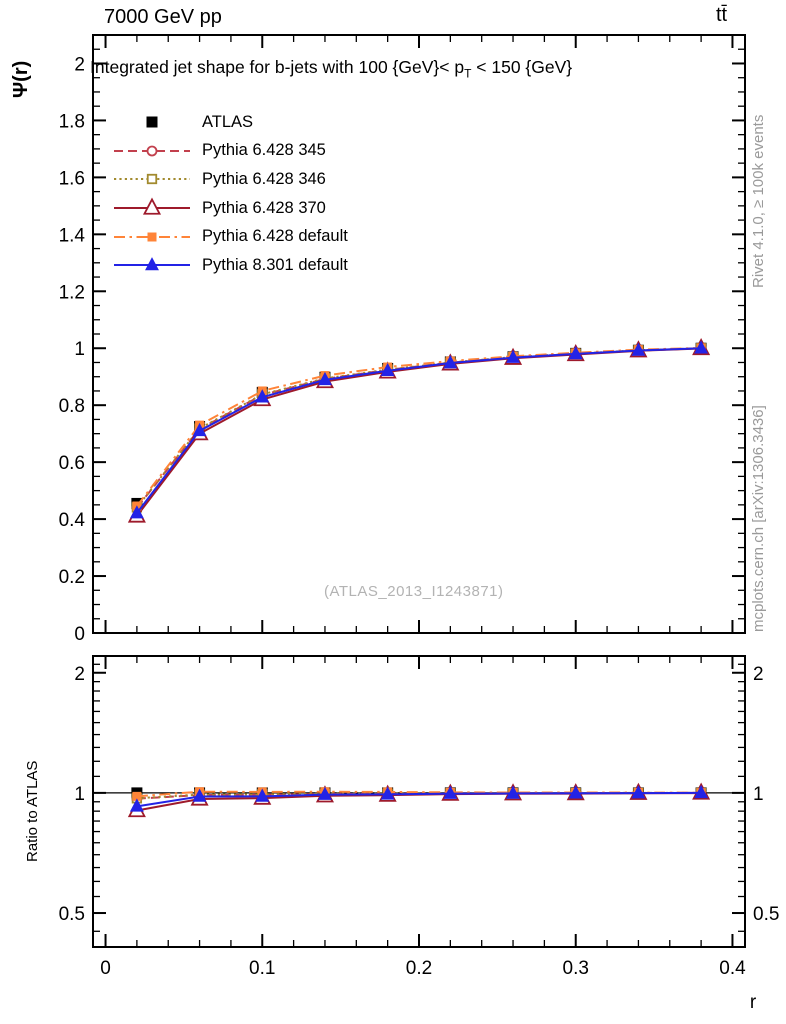  What do you see at coordinates (152, 151) in the screenshot?
I see `open-circle-legend-icon` at bounding box center [152, 151].